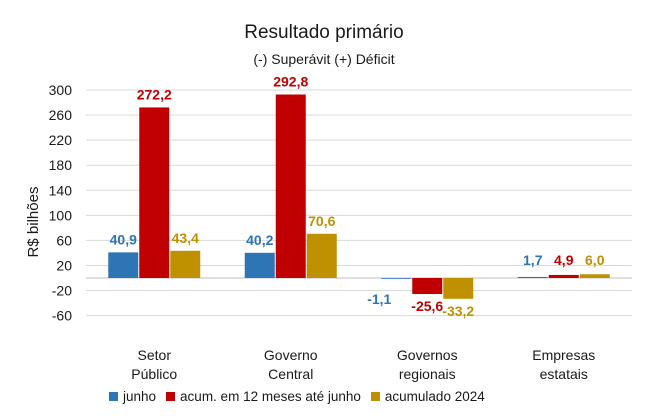  I want to click on category-label: Central, so click(290, 374).